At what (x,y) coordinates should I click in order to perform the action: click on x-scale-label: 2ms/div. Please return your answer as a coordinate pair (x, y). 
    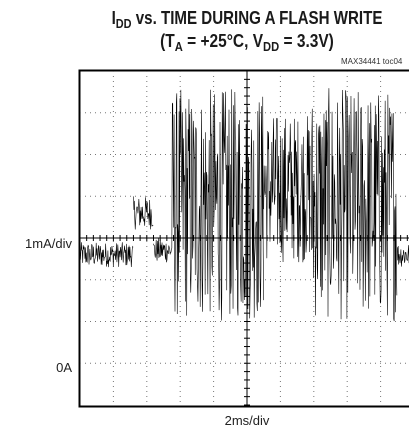
    Looking at the image, I should click on (247, 420).